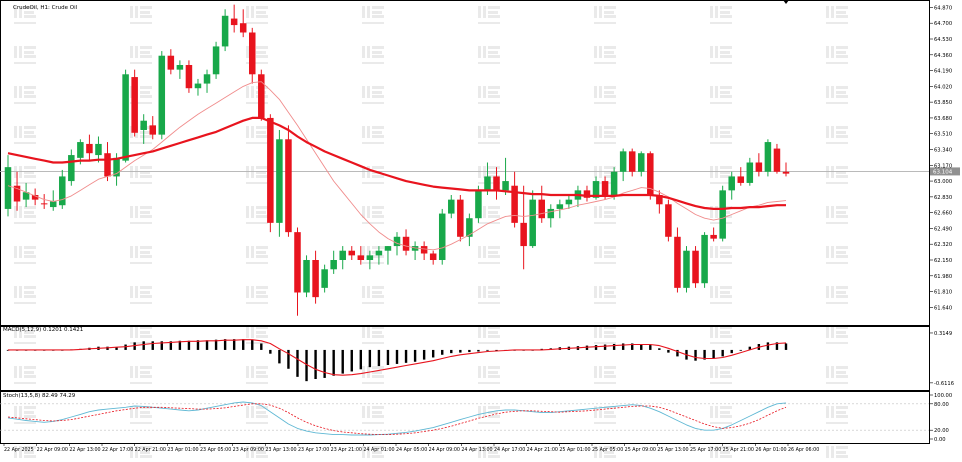 The image size is (962, 462). What do you see at coordinates (640, 450) in the screenshot?
I see `time-axis-label: 25 Apr 09:00` at bounding box center [640, 450].